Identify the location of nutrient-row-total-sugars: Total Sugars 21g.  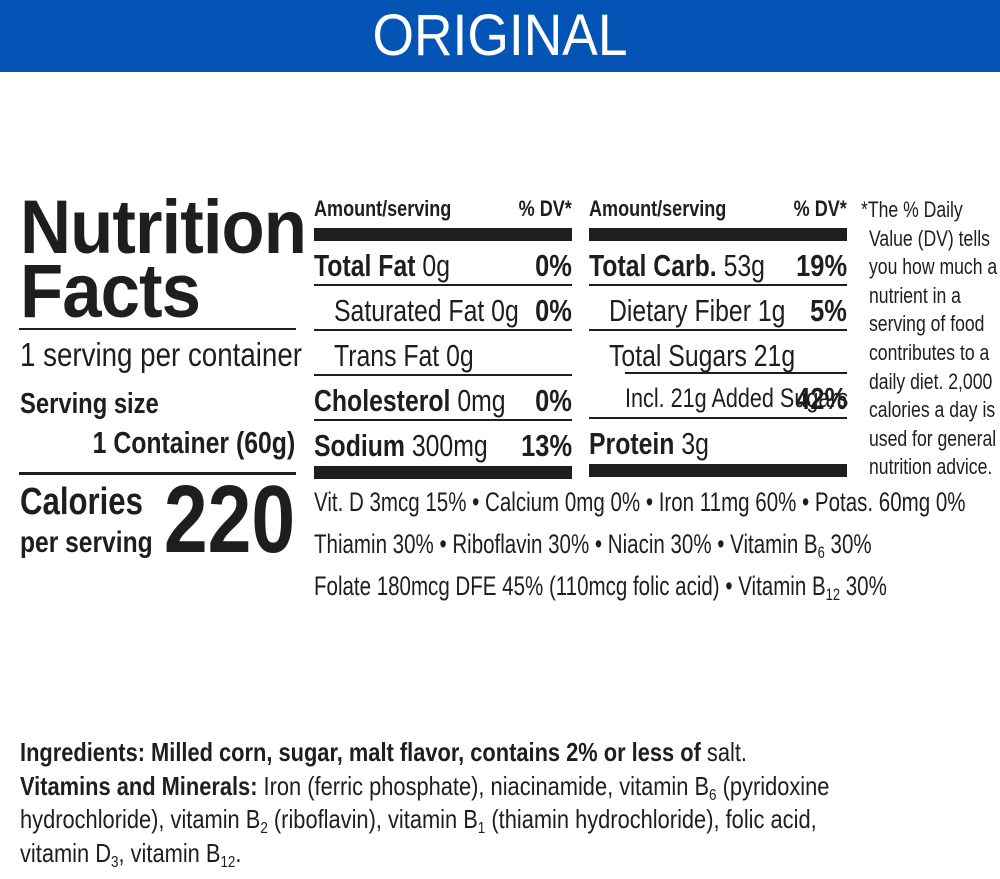
(718, 352).